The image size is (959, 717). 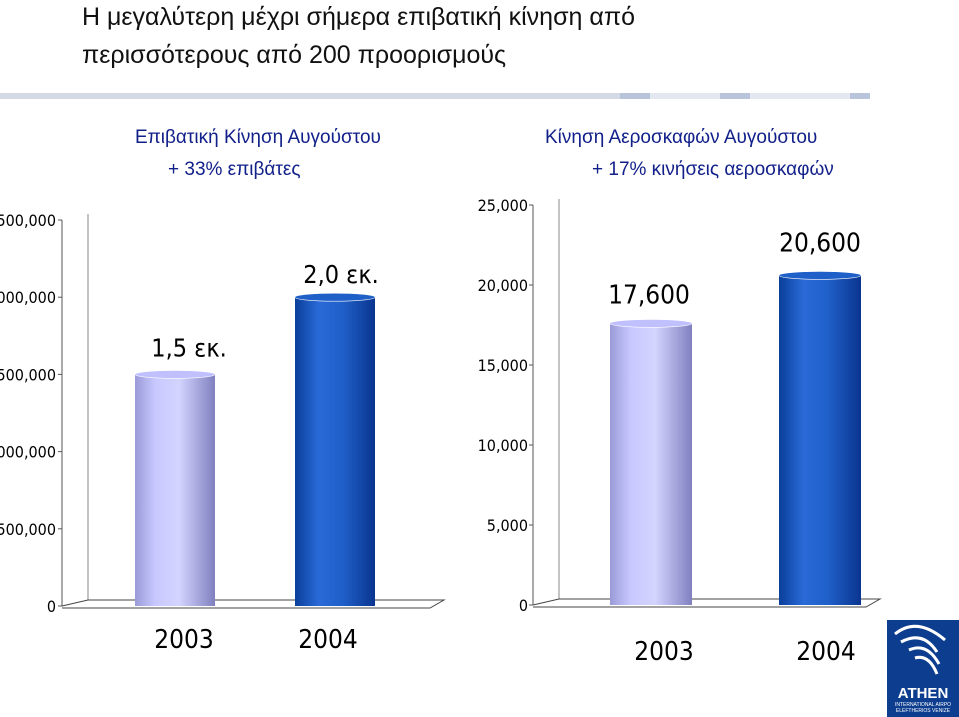 I want to click on data-label: 2,0 εκ., so click(x=340, y=274).